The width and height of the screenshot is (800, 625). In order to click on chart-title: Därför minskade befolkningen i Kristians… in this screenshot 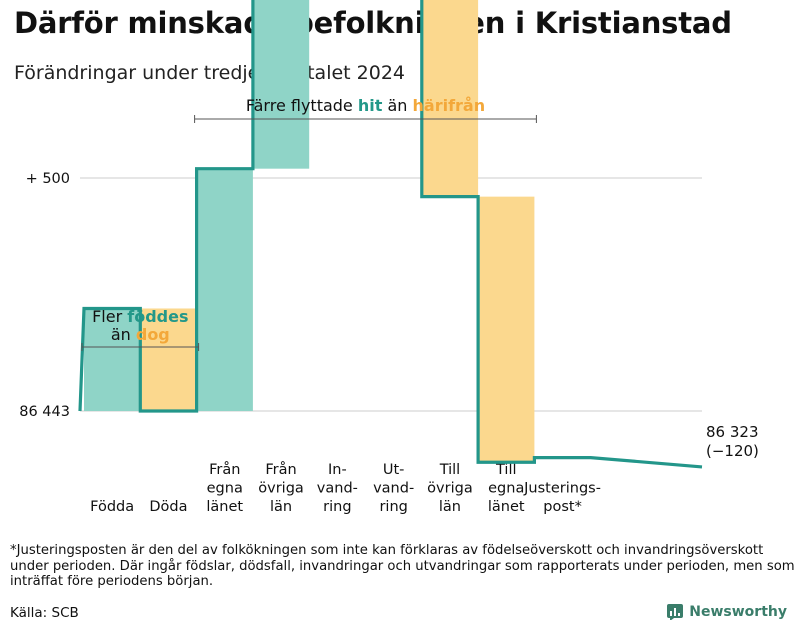, I will do `click(373, 23)`.